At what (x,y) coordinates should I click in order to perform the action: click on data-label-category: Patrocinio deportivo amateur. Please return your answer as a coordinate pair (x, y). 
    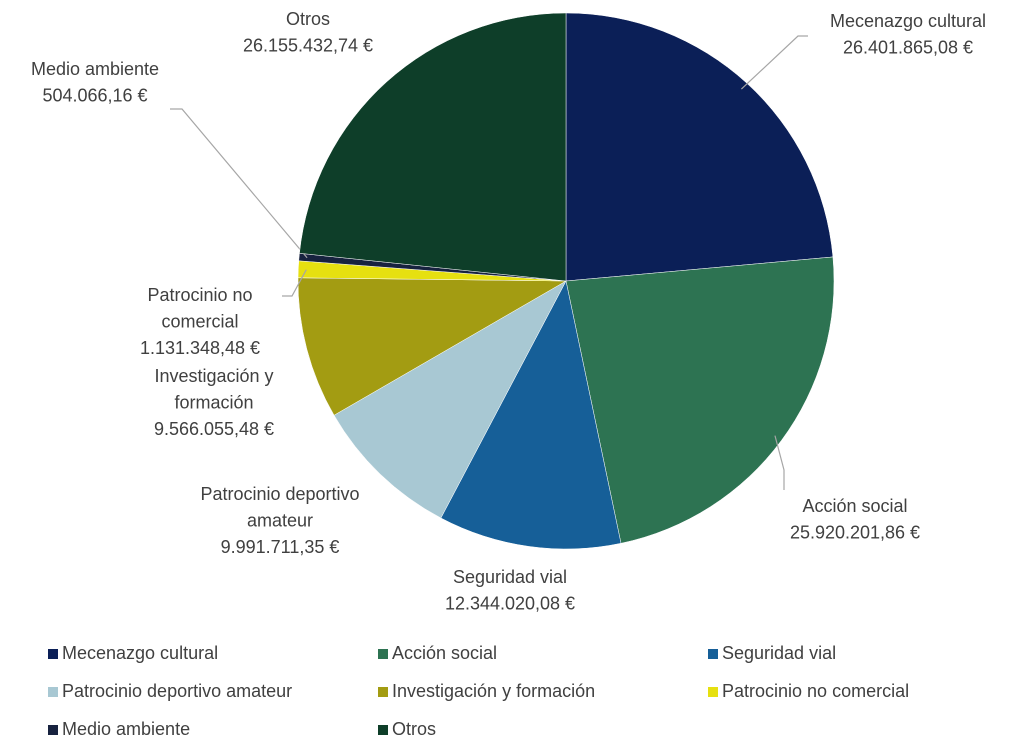
    Looking at the image, I should click on (279, 507).